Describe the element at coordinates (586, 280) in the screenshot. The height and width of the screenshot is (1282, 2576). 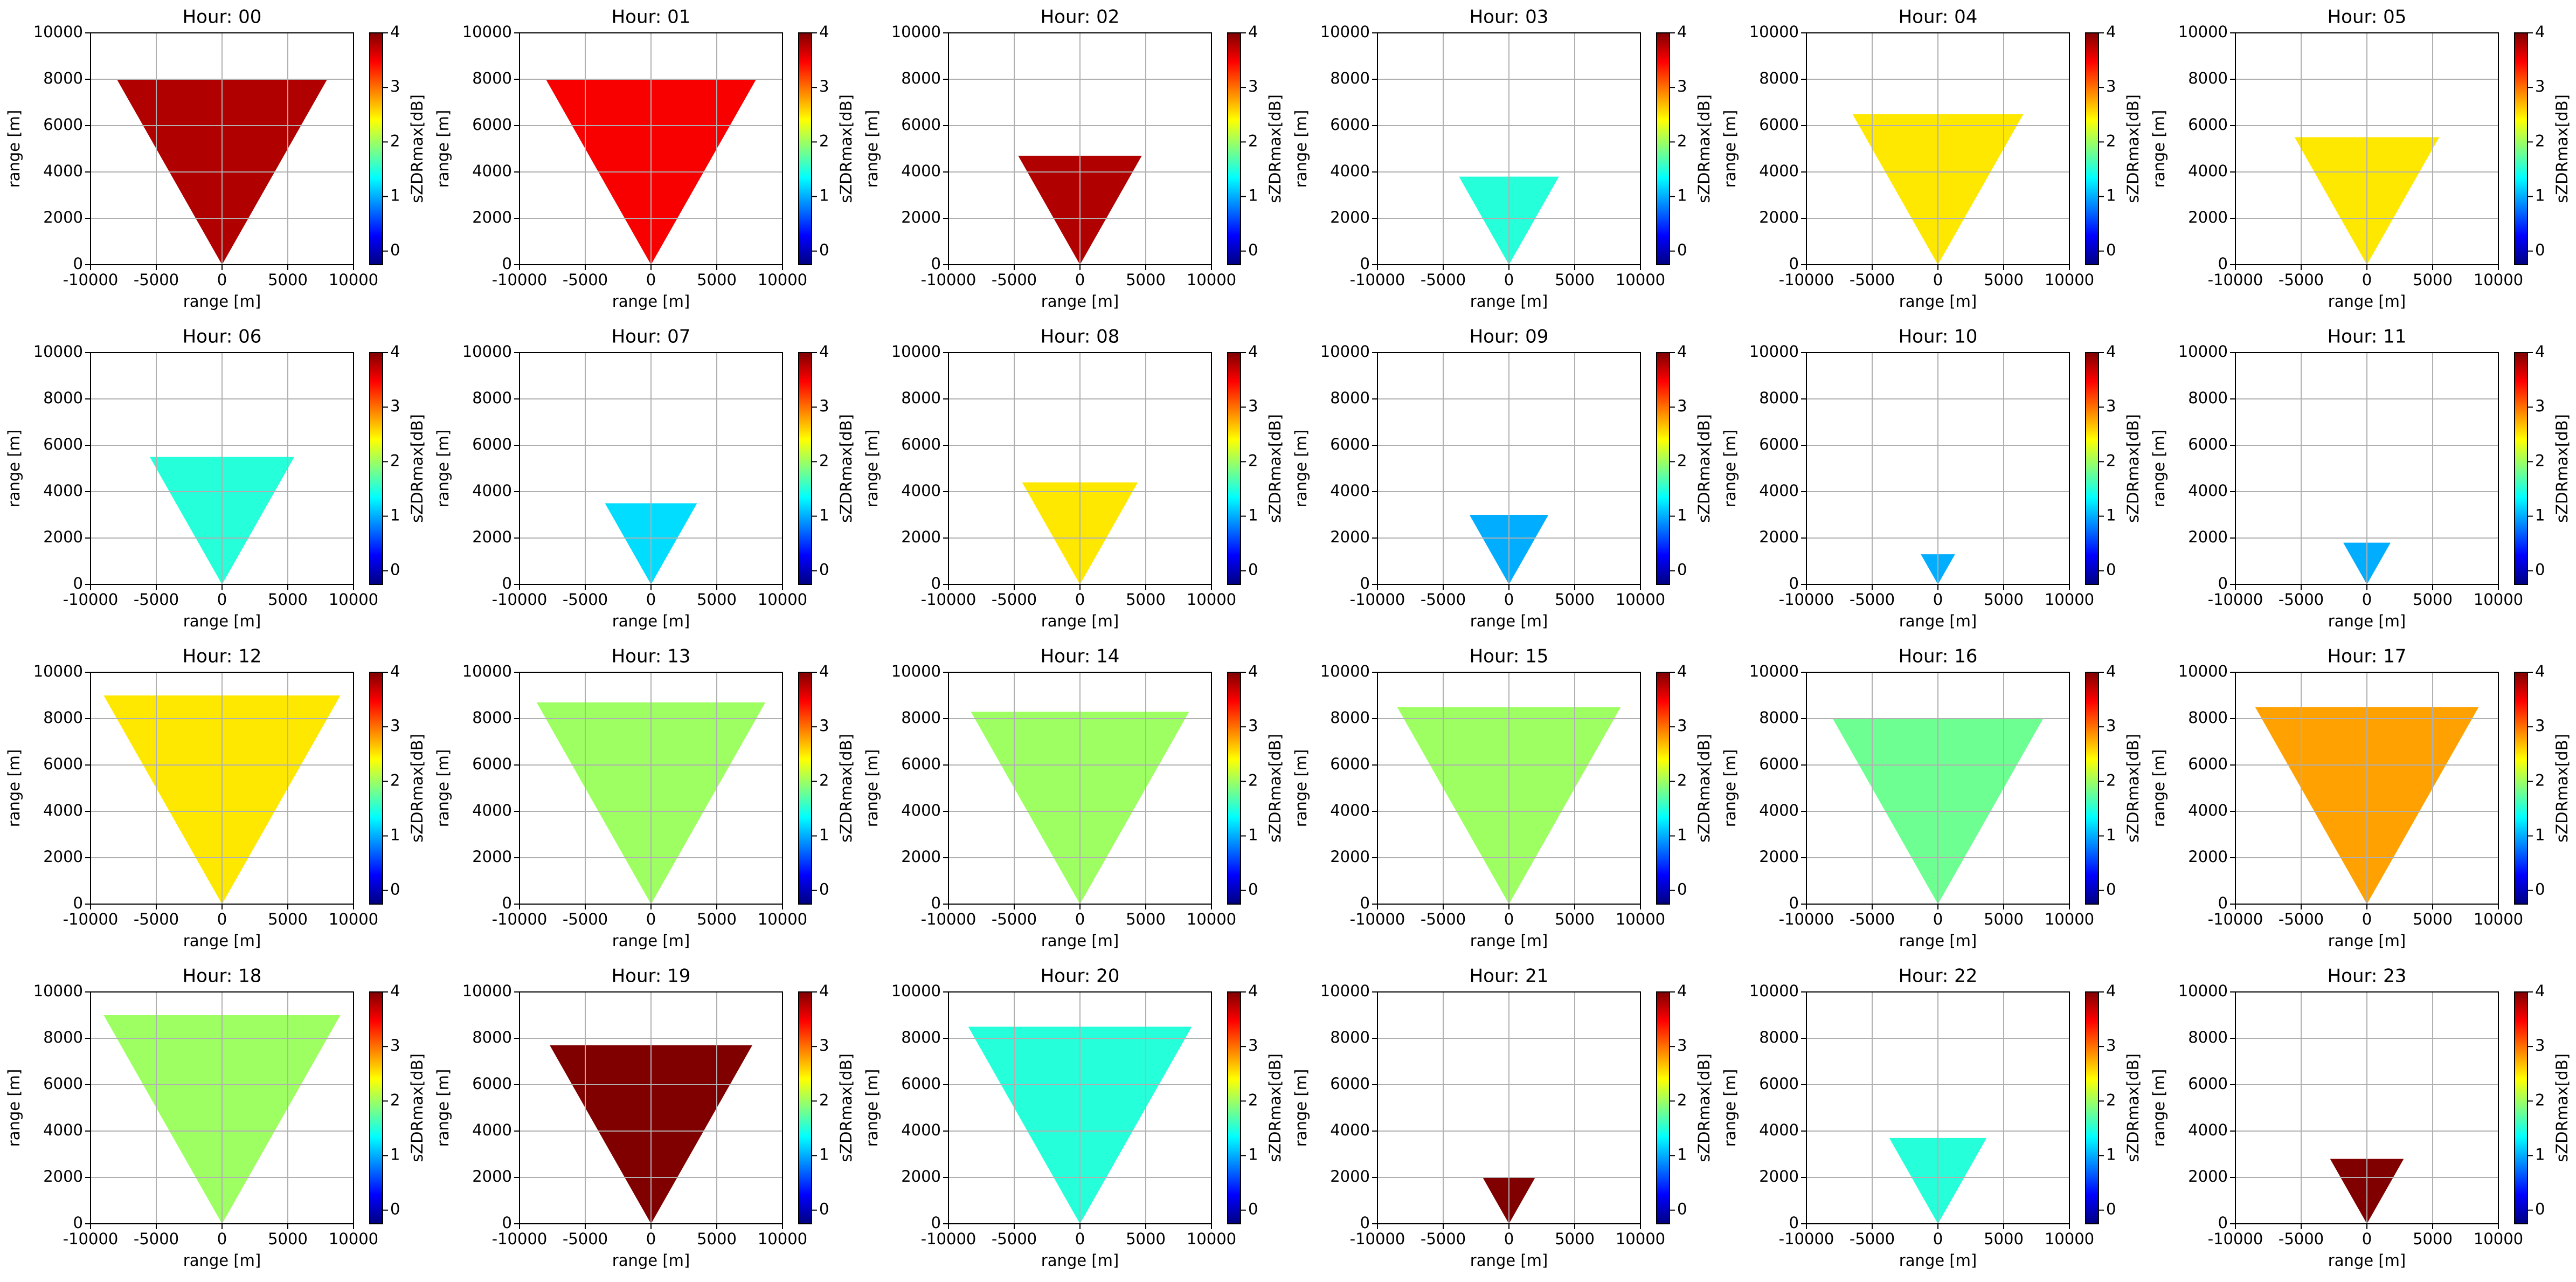
I see `x-tick-label: -5000` at that location.